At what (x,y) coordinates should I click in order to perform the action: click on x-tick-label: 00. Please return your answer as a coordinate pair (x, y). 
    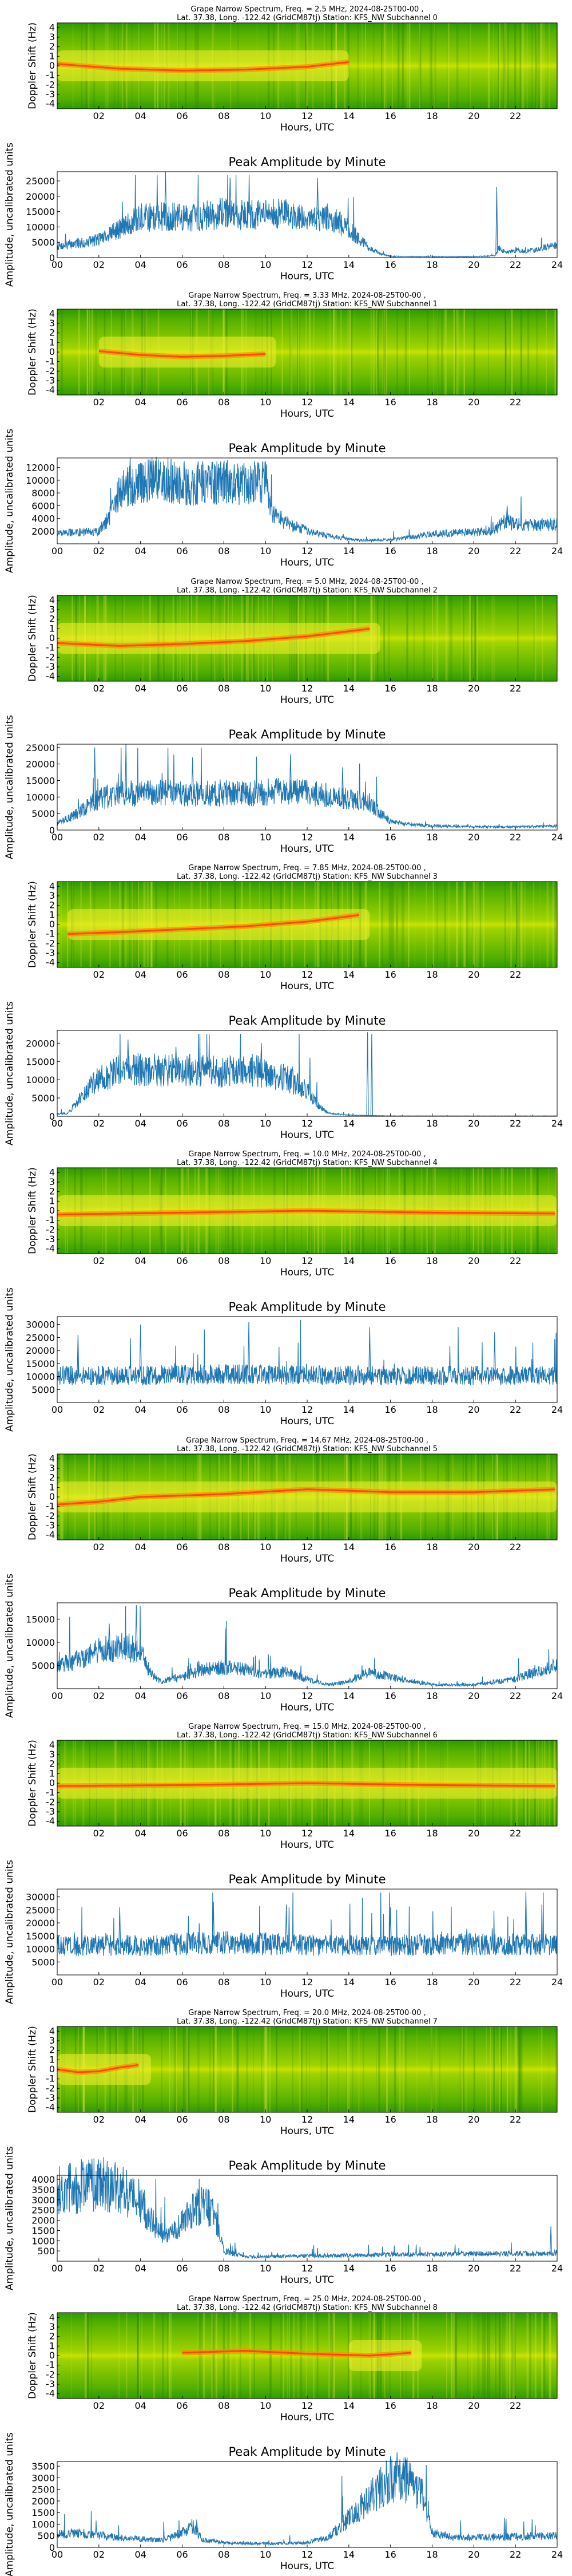
    Looking at the image, I should click on (57, 551).